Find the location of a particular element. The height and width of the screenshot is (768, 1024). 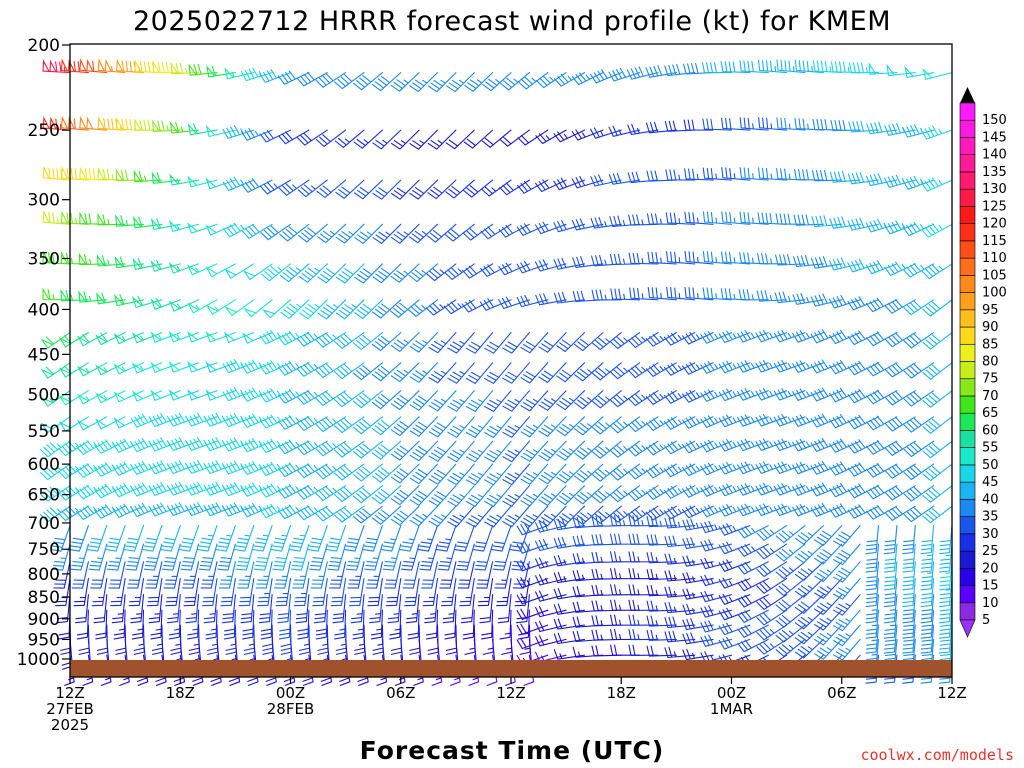

colorbar-label: 70 is located at coordinates (990, 396).